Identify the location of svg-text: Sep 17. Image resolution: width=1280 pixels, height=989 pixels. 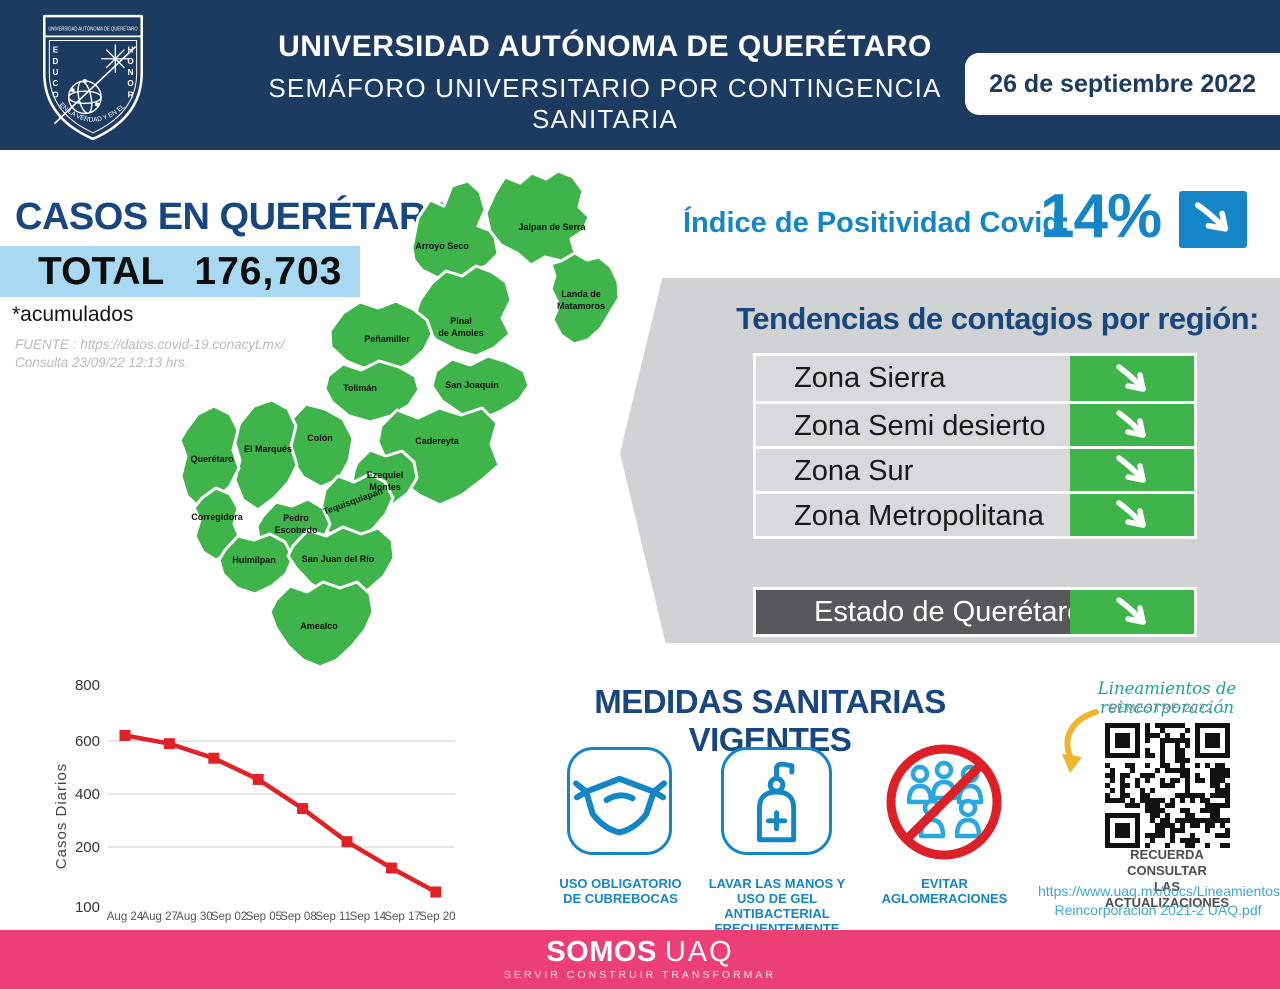
(402, 917).